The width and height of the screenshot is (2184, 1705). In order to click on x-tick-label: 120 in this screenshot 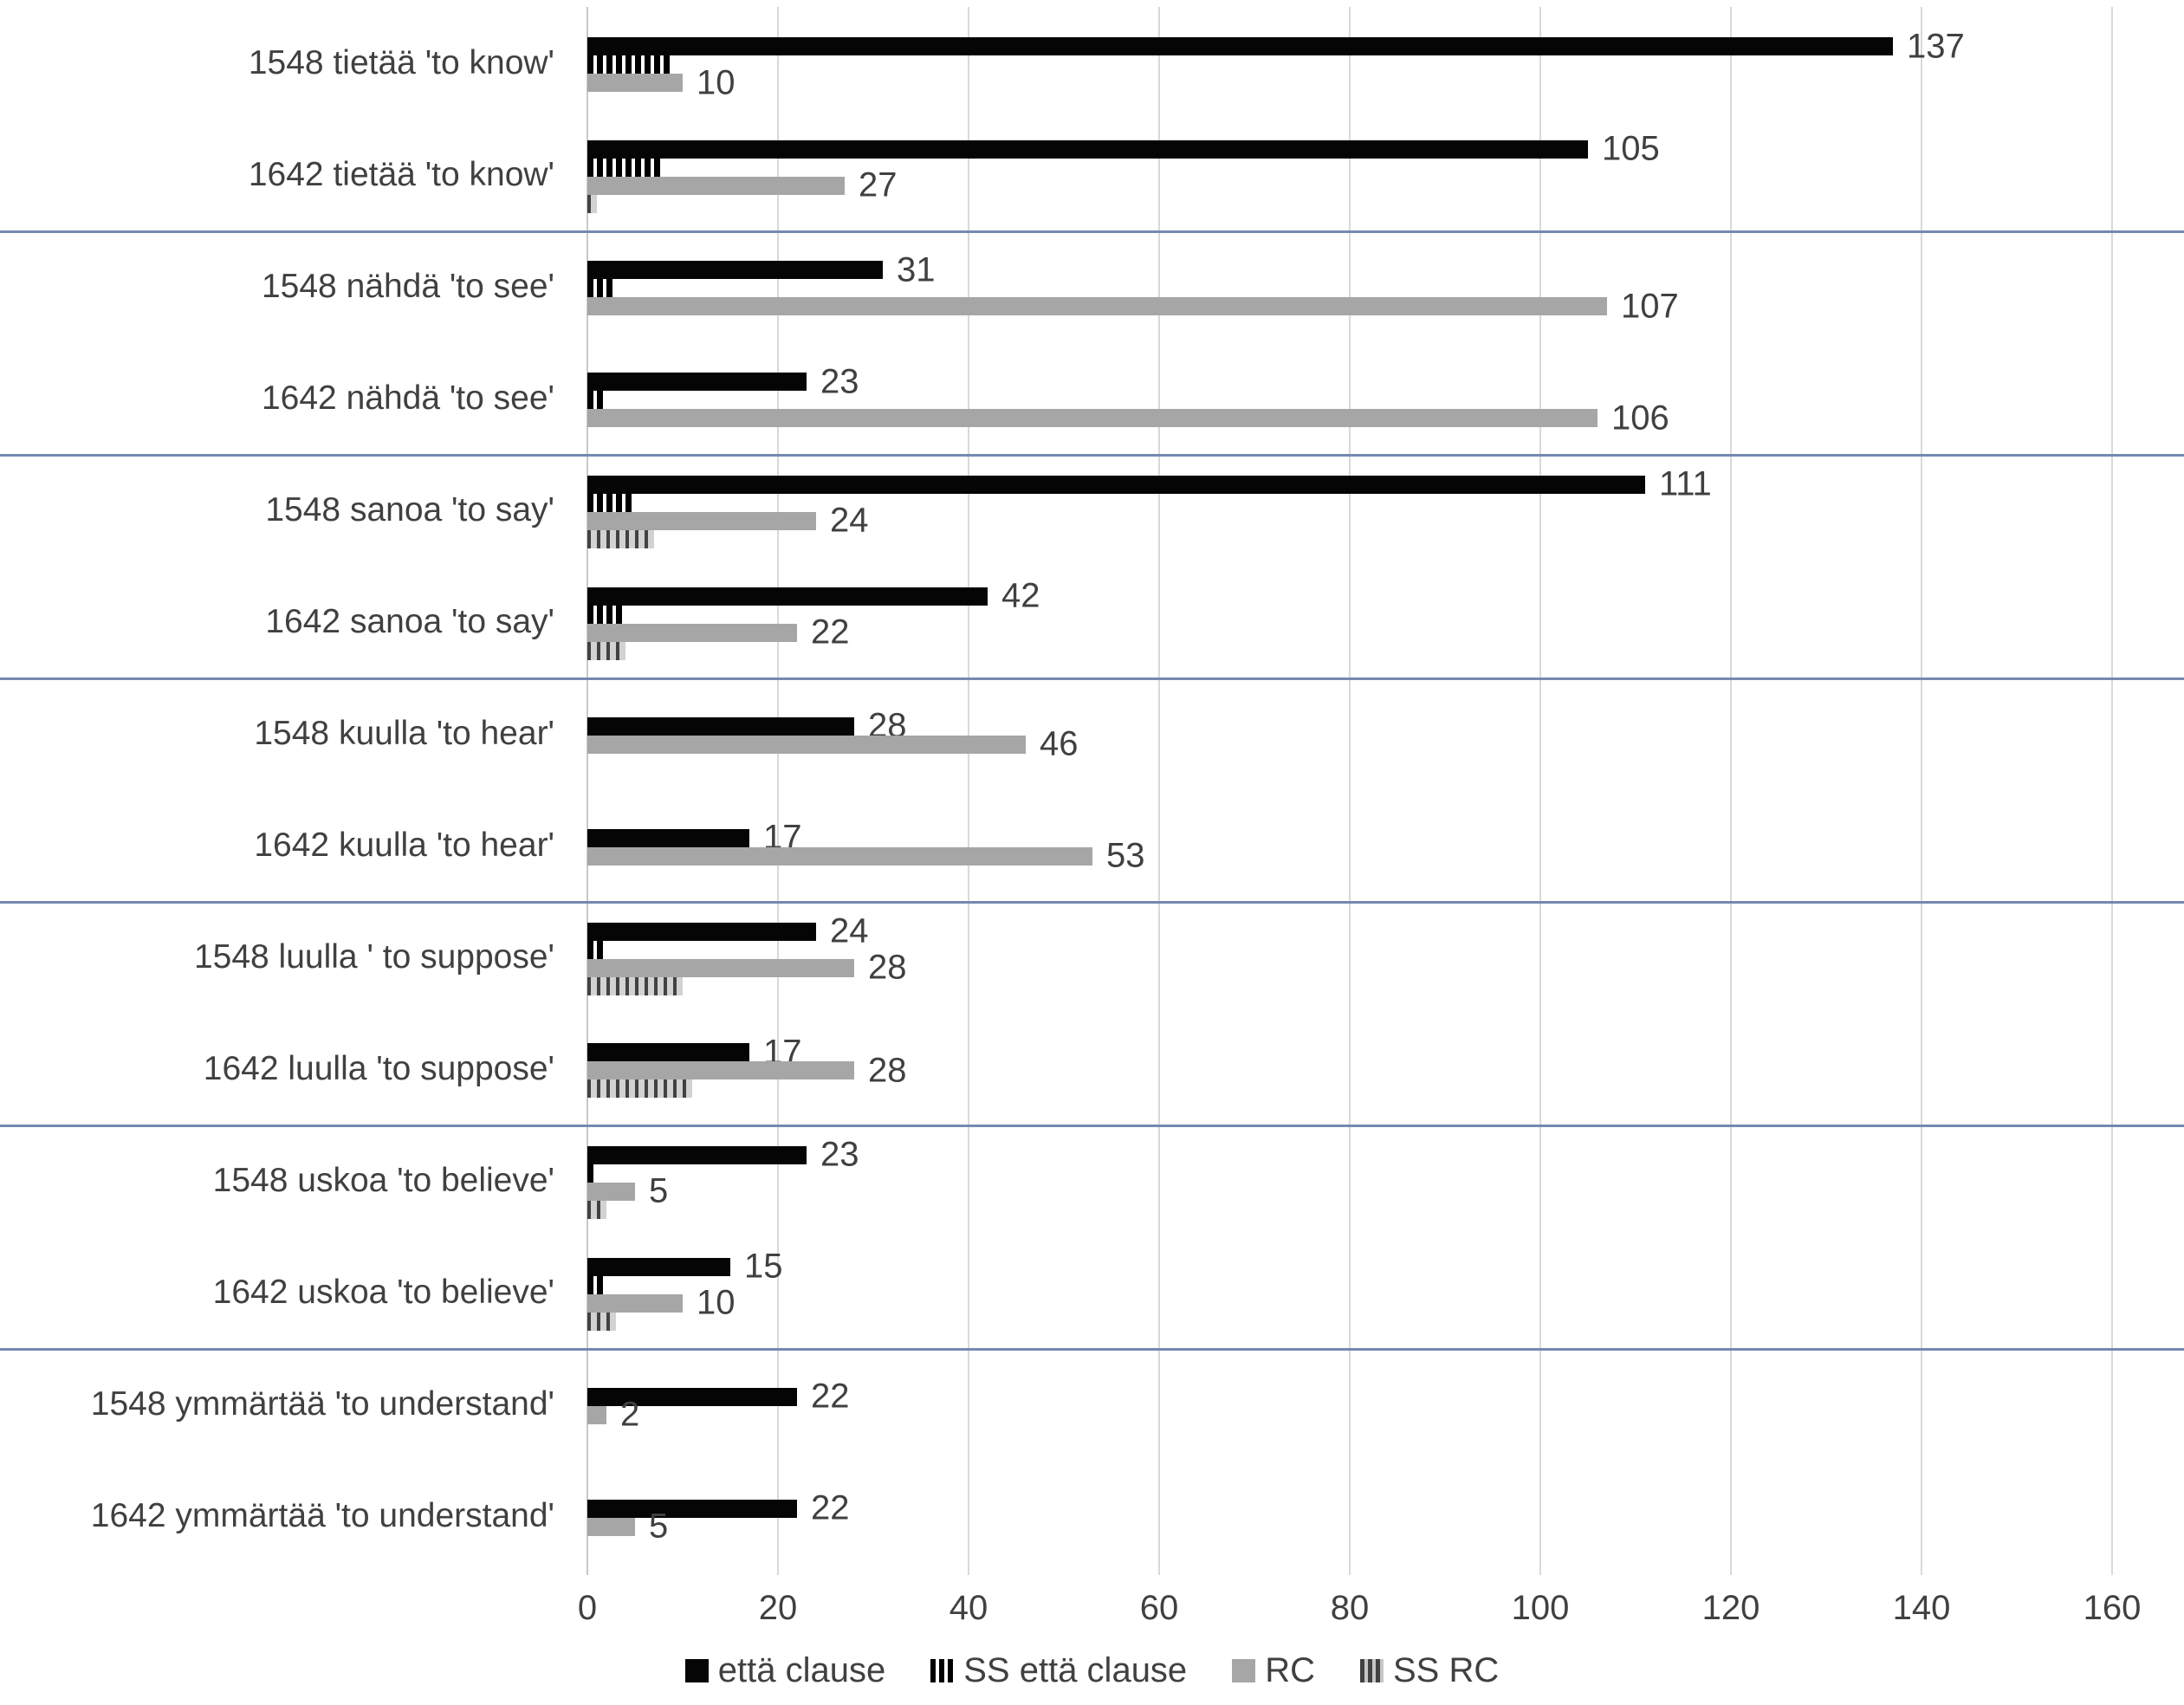, I will do `click(1730, 1608)`.